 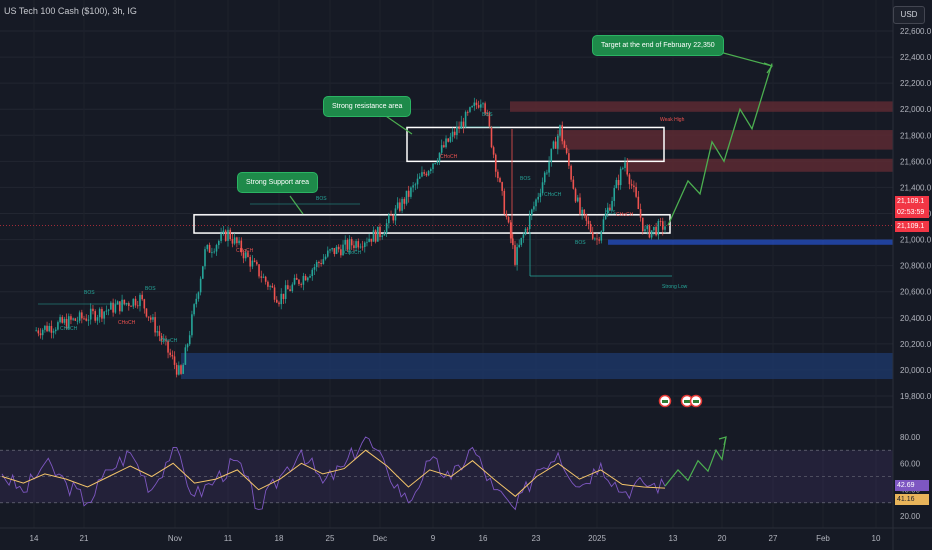 I want to click on bos-label: BOS, so click(x=525, y=179).